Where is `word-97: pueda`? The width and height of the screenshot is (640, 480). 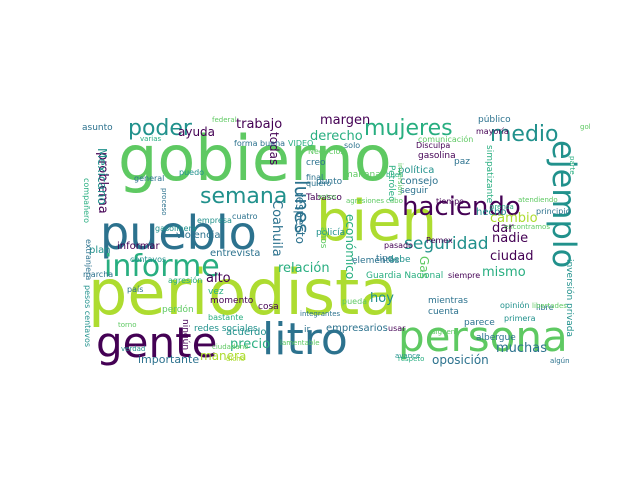
word-97: pueda is located at coordinates (355, 301).